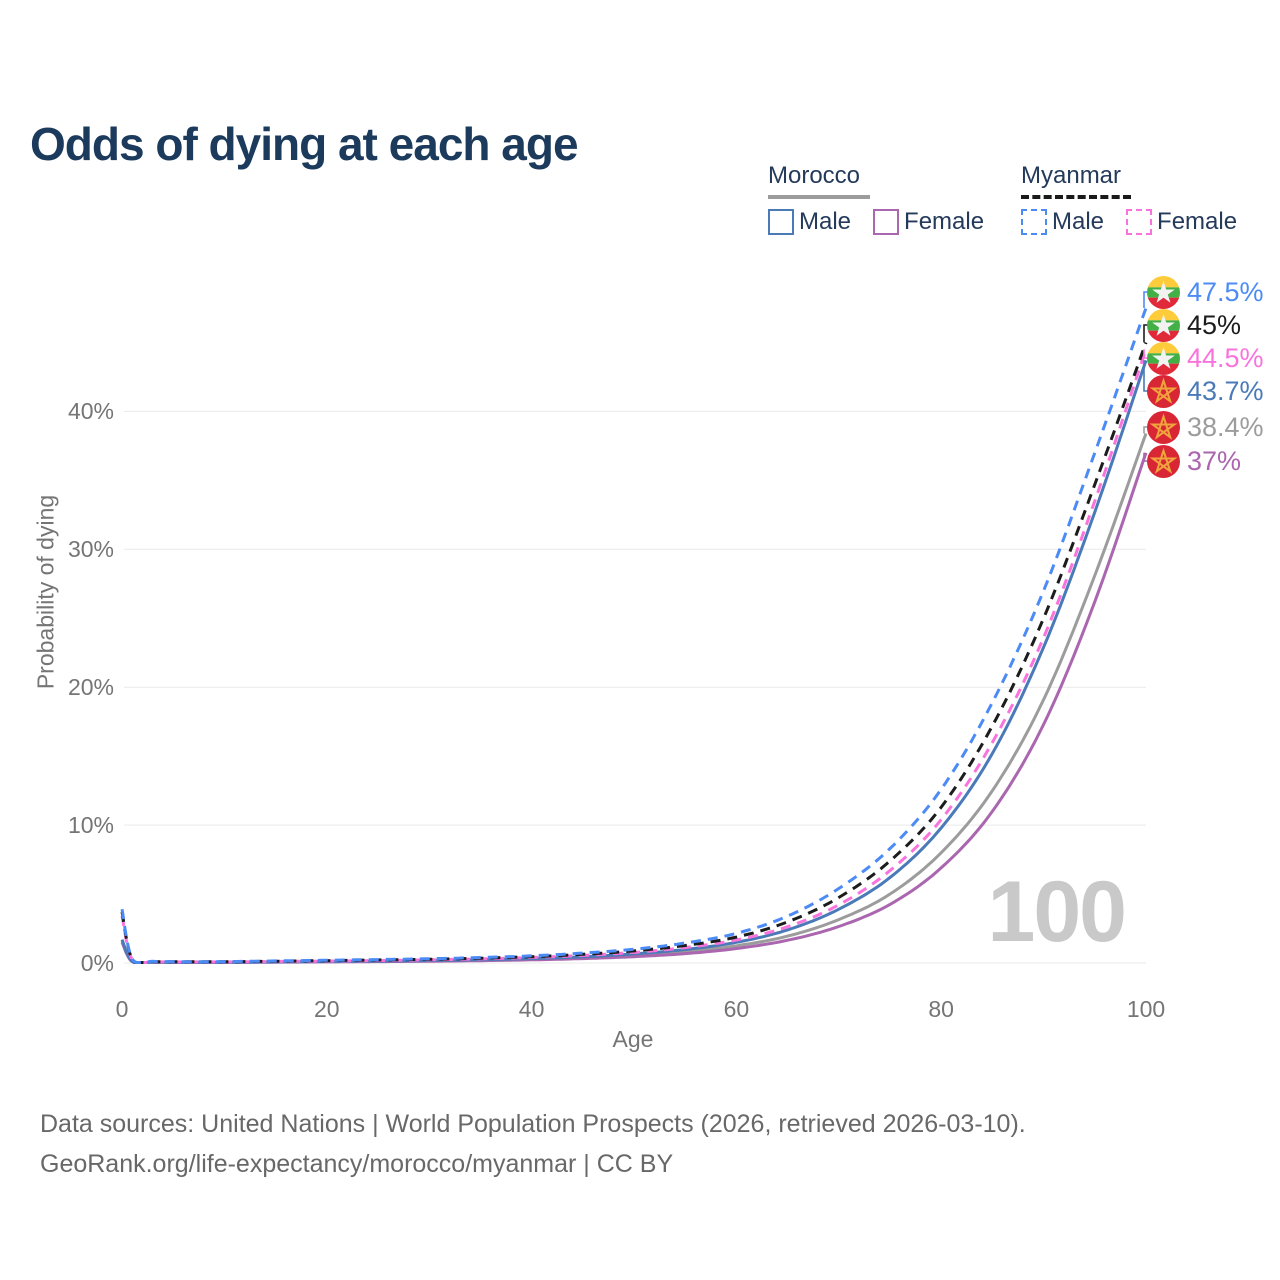 Image resolution: width=1280 pixels, height=1280 pixels. Describe the element at coordinates (90, 825) in the screenshot. I see `y-tick-label-10%: 10%` at that location.